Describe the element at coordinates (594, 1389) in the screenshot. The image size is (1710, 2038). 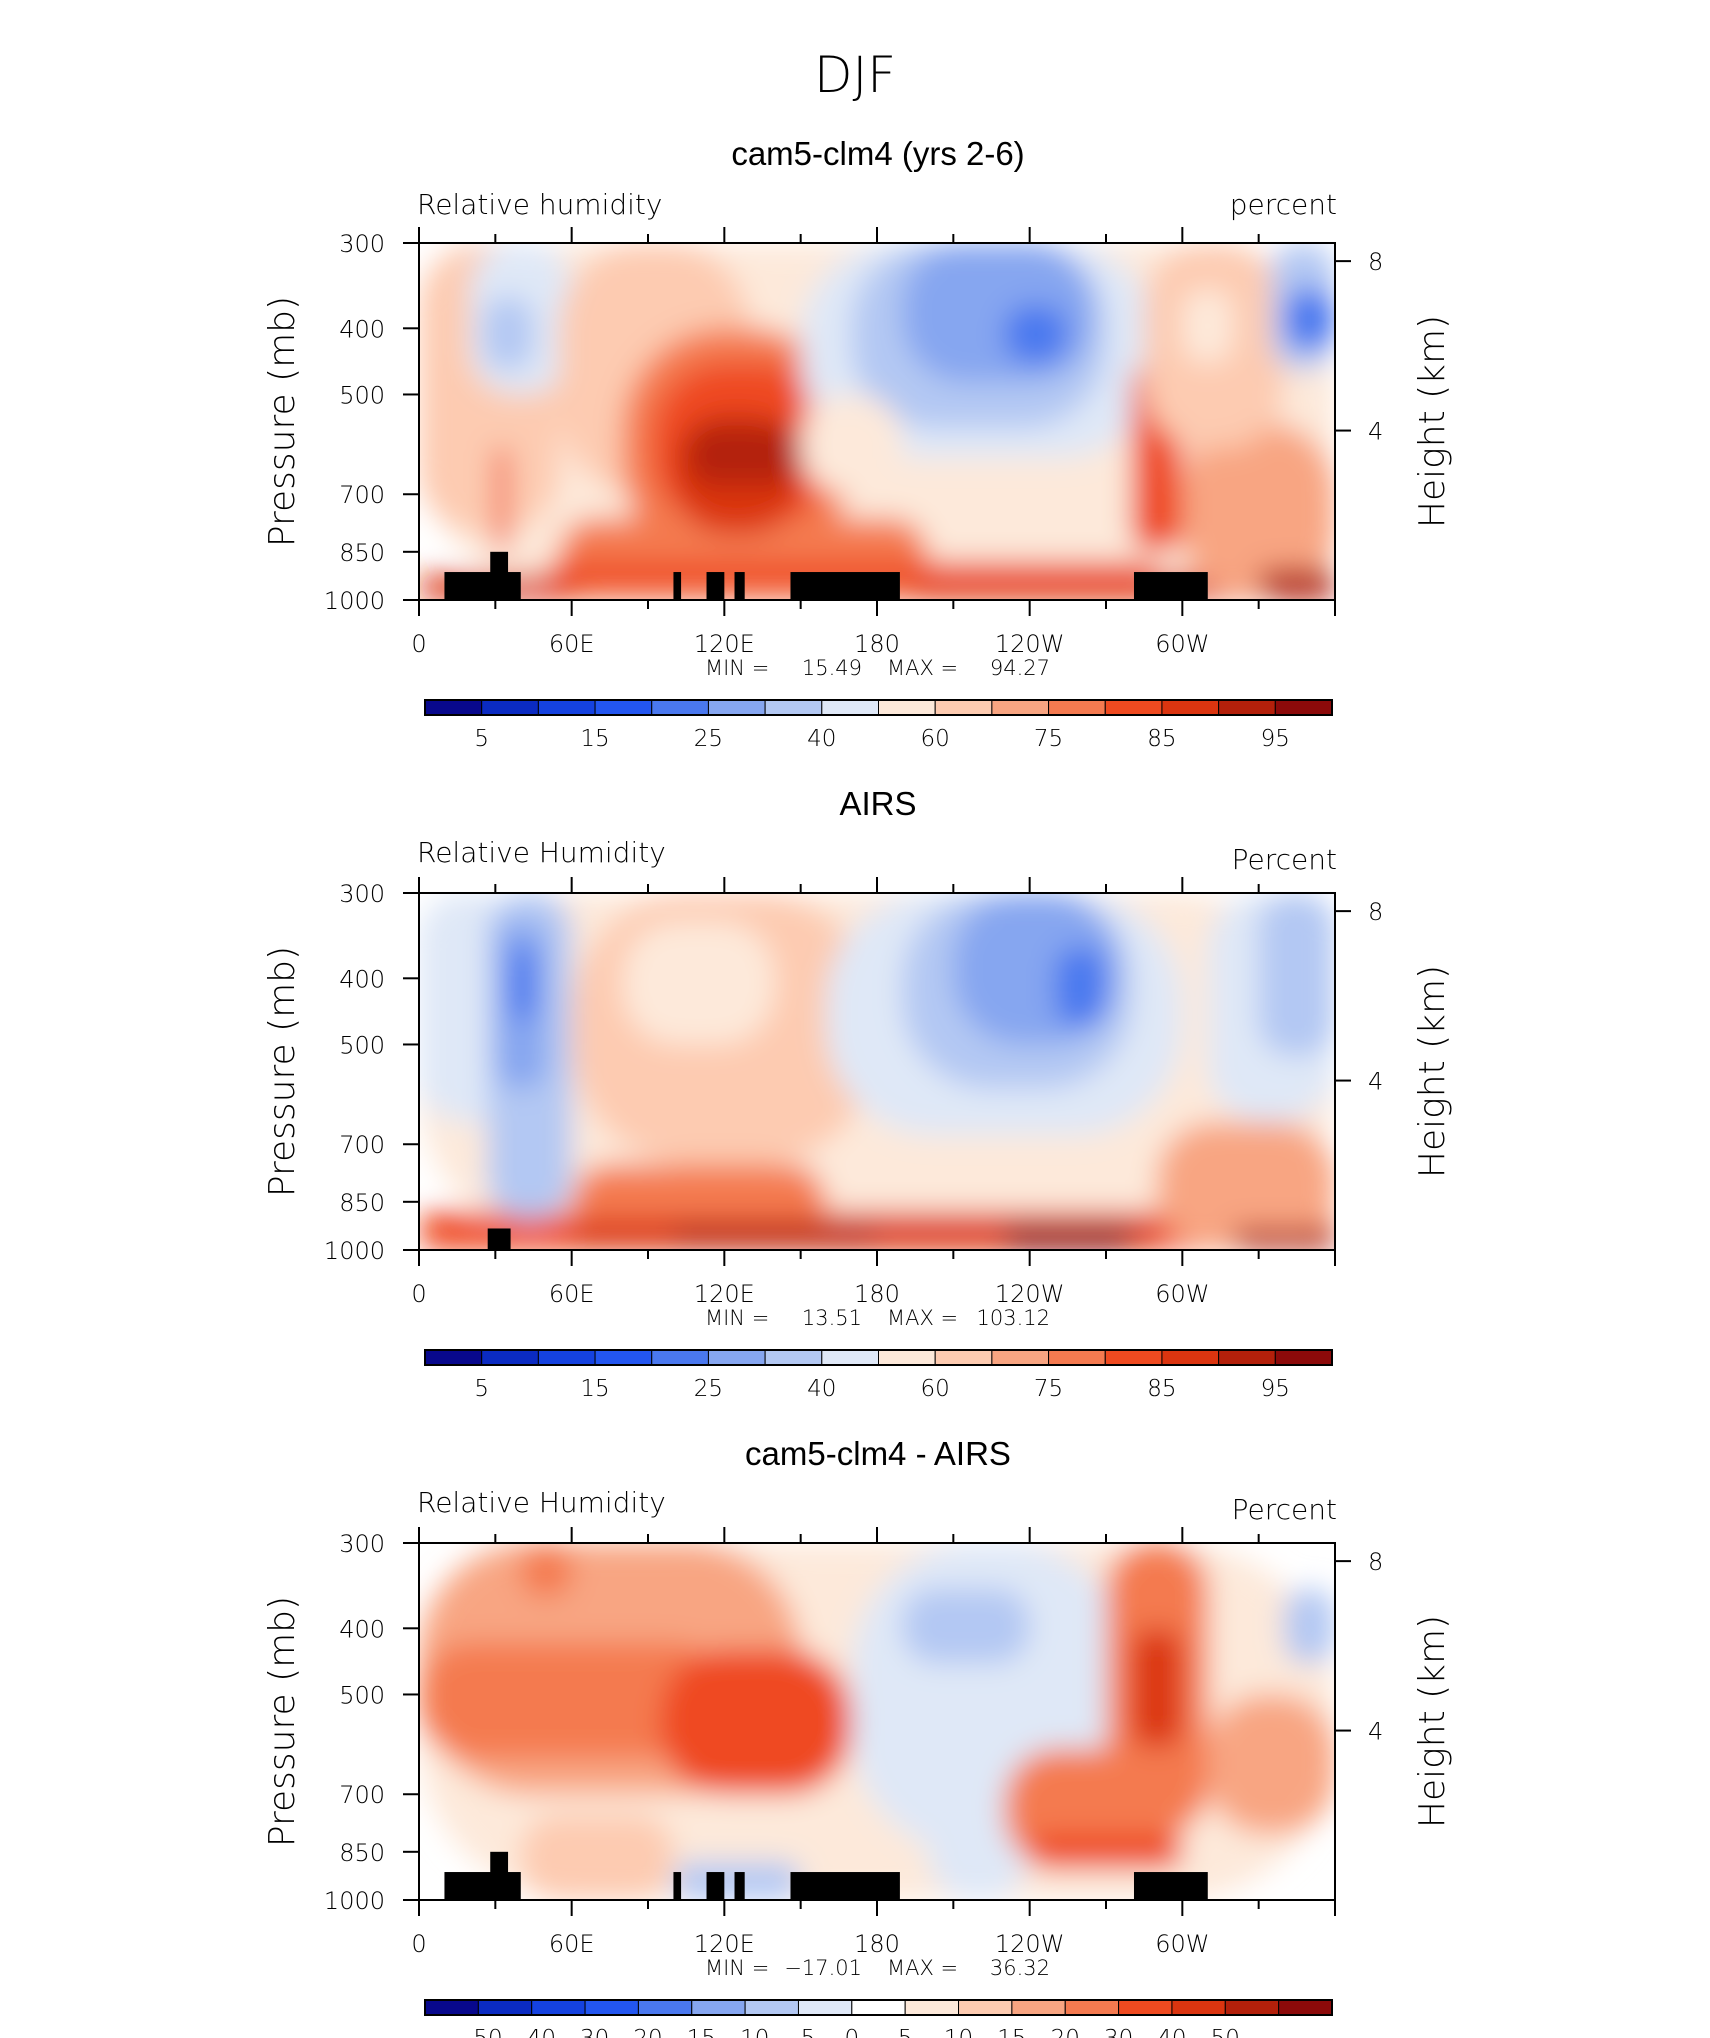
I see `colorbar-label: 15` at that location.